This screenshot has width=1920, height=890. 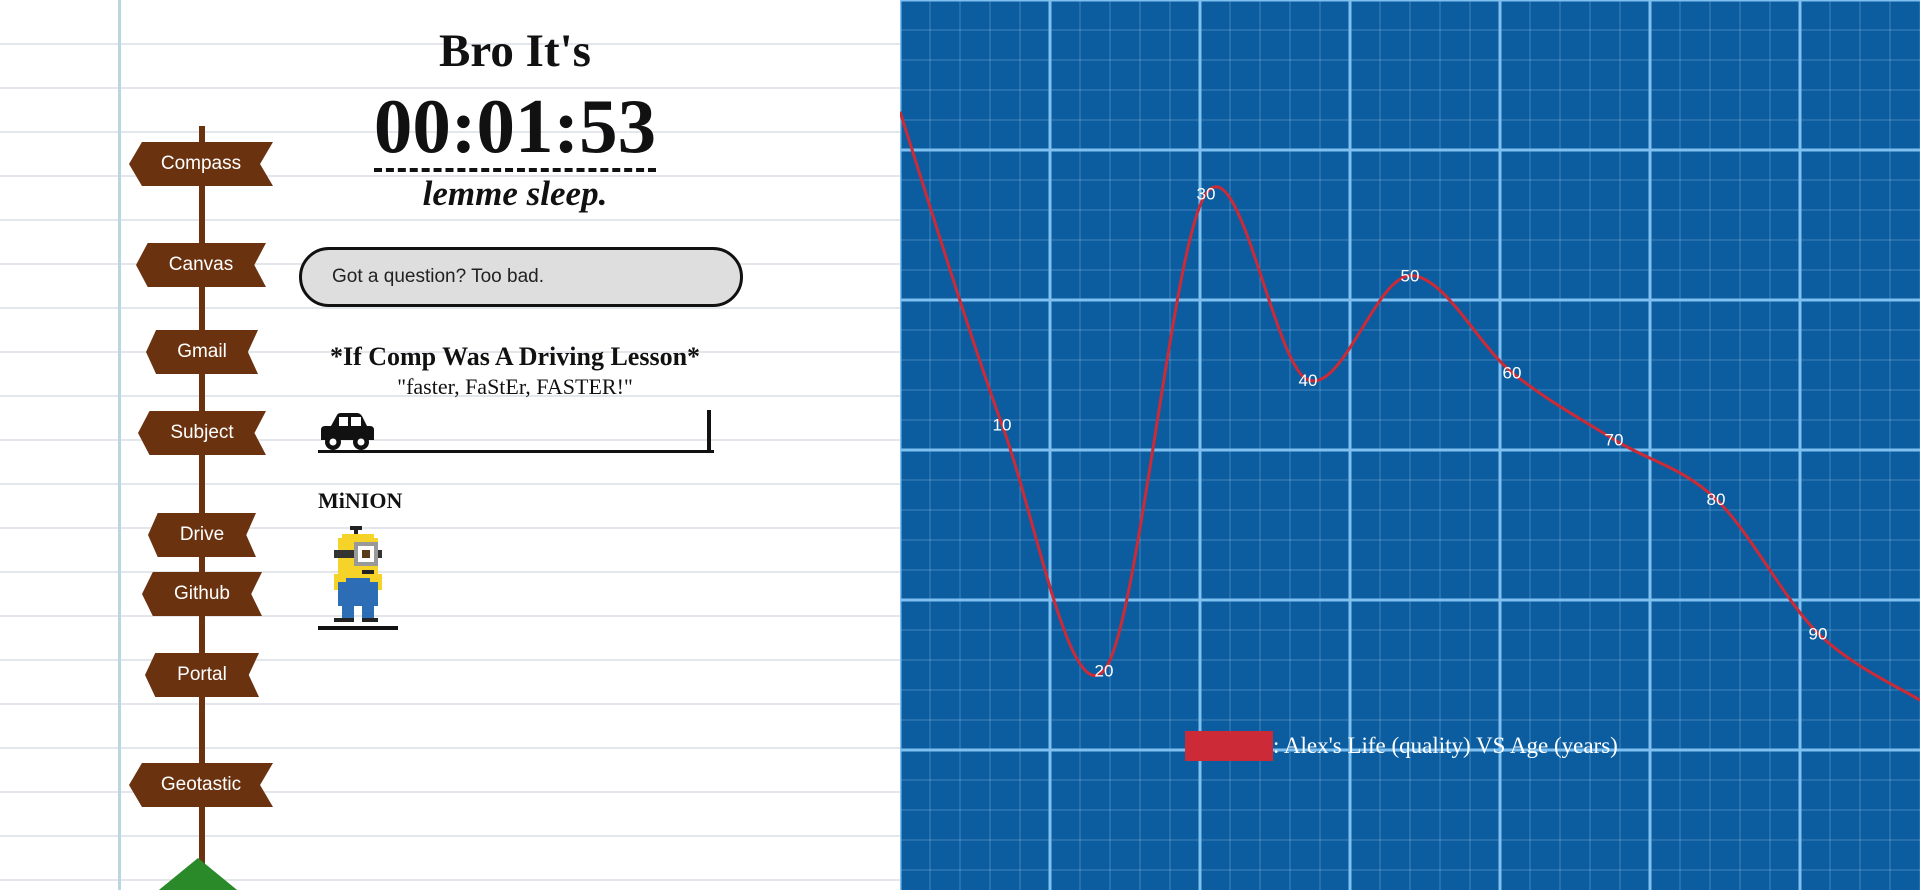 I want to click on legend-label: : Alex's Life (quality) VS Age (years), so click(x=1445, y=745).